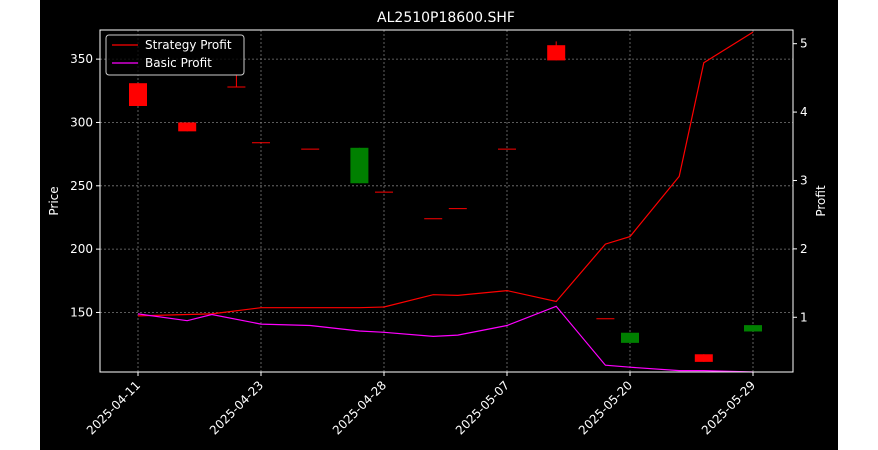  Describe the element at coordinates (605, 407) in the screenshot. I see `x-tick-label: 2025-05-20` at that location.